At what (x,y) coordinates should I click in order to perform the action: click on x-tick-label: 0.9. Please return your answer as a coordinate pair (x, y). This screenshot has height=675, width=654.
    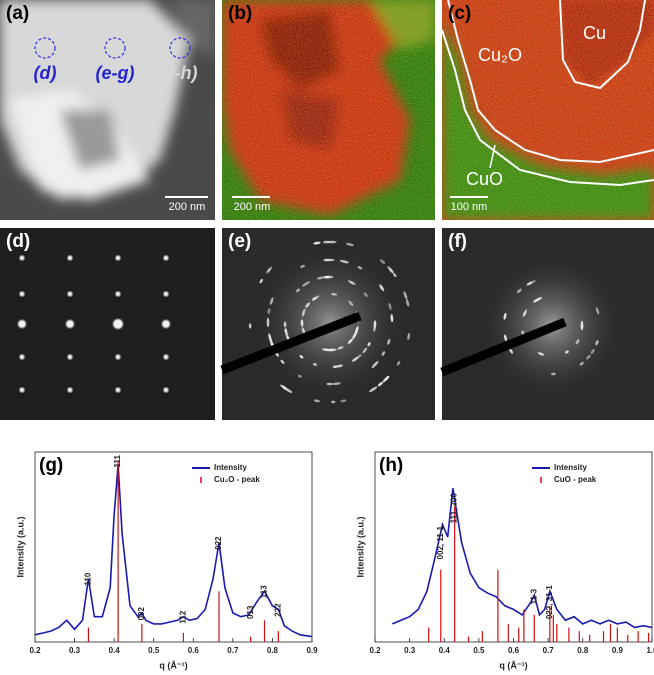
    Looking at the image, I should click on (312, 650).